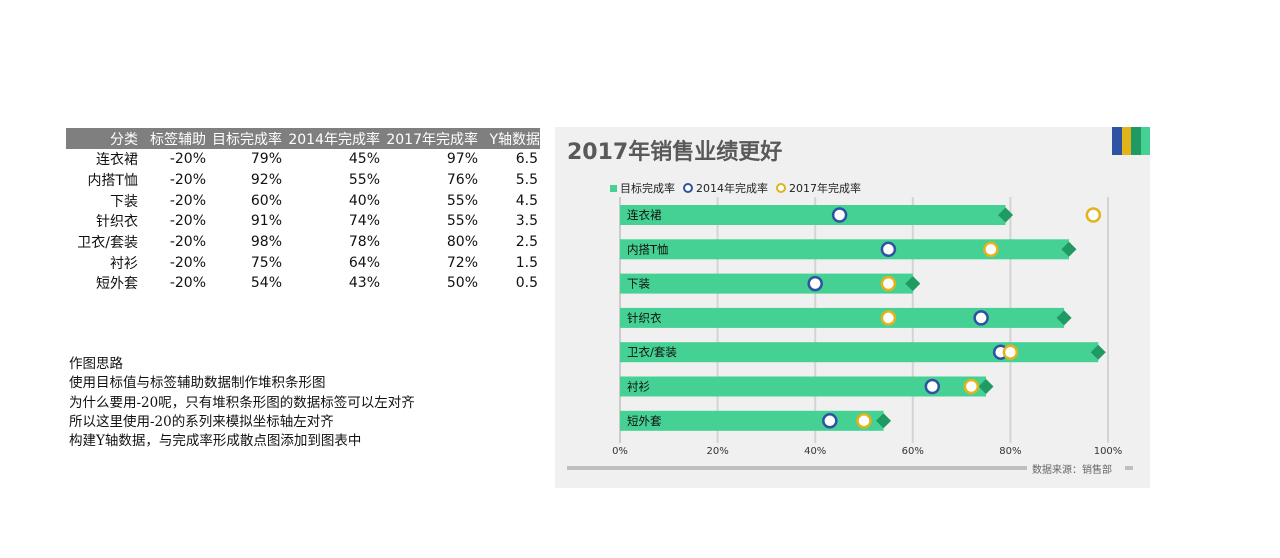  What do you see at coordinates (364, 200) in the screenshot?
I see `table-cell: 40%` at bounding box center [364, 200].